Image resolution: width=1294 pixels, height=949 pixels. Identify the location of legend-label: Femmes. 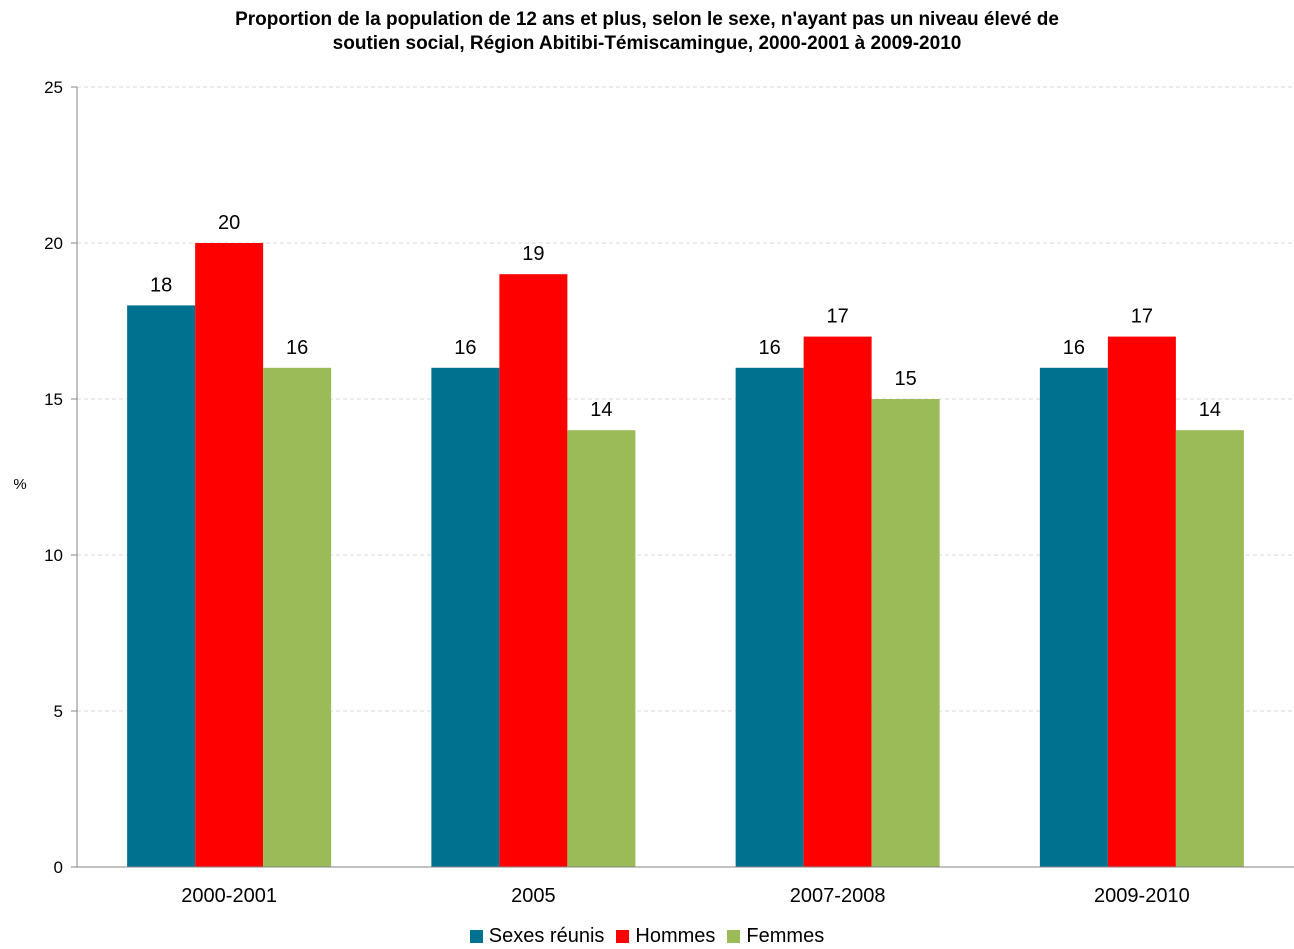
(785, 936).